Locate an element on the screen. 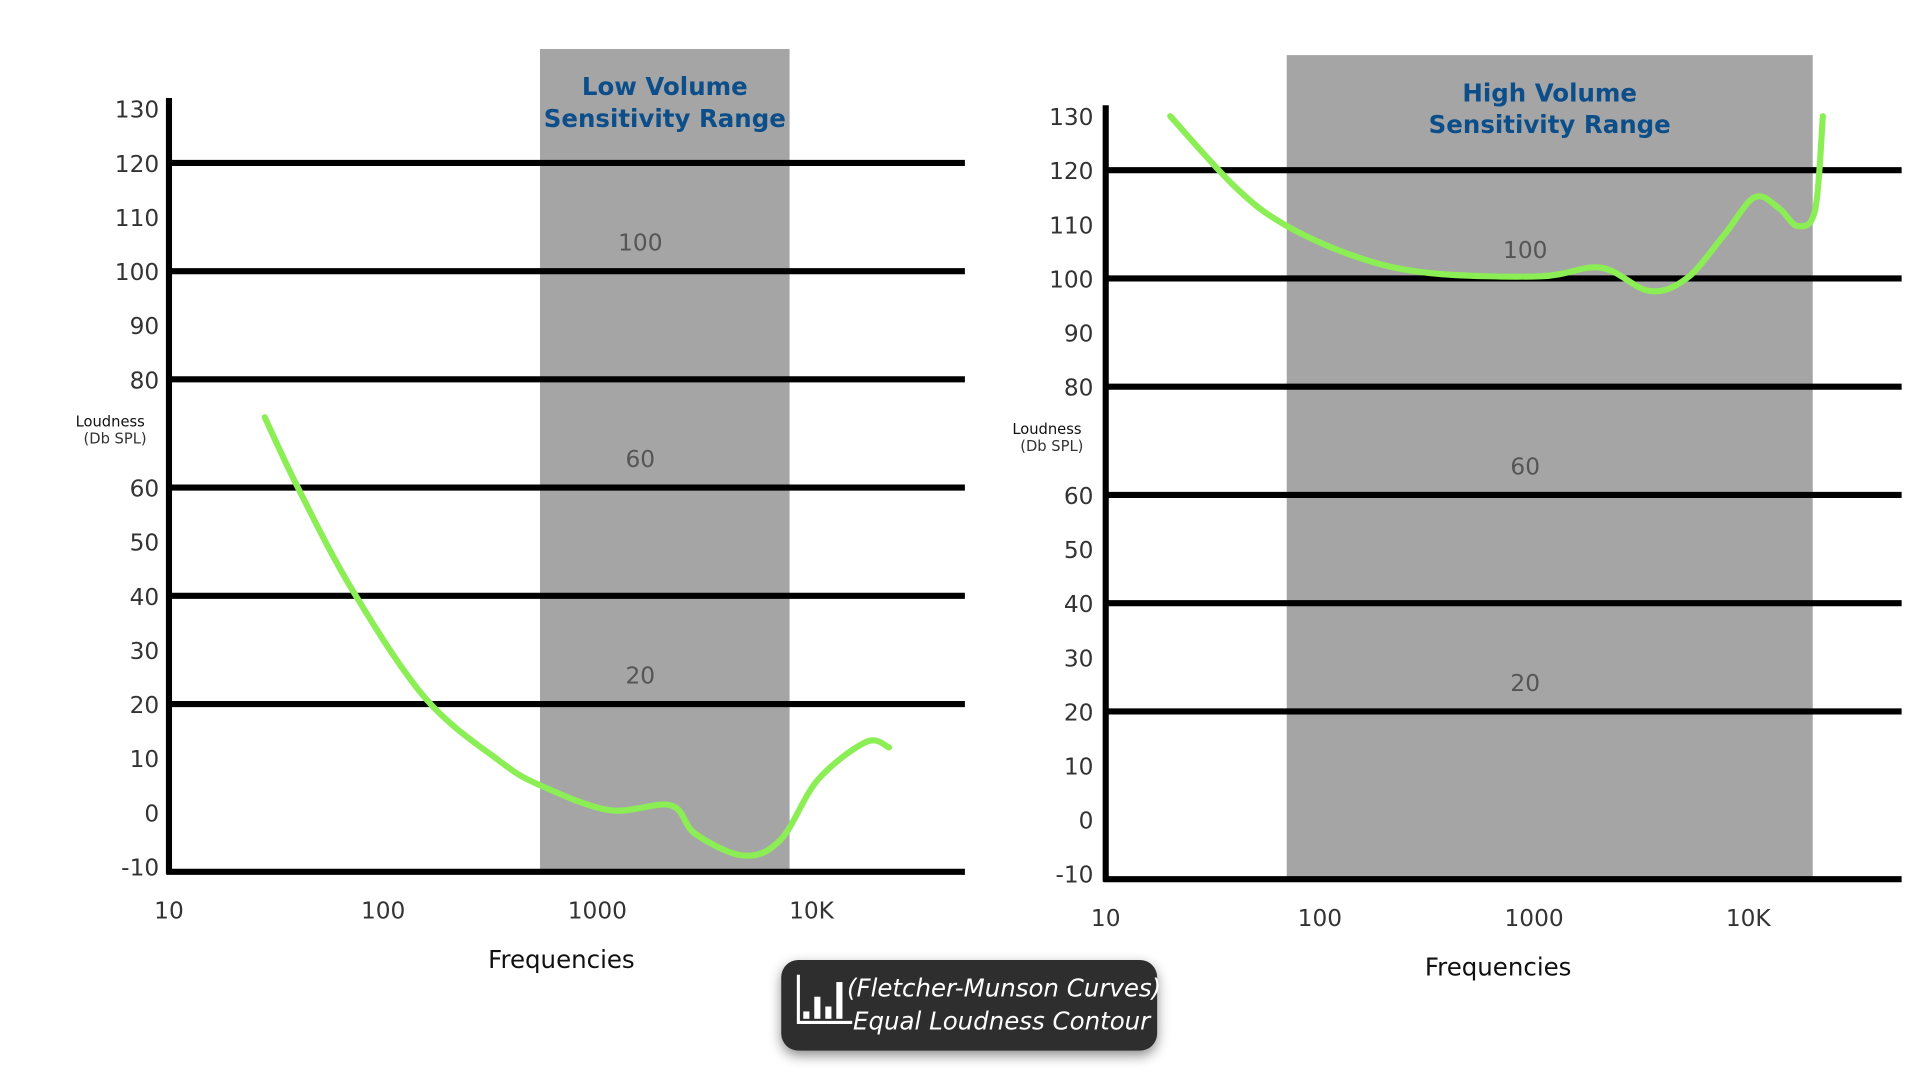 The height and width of the screenshot is (1084, 1920). caption-line: (Fletcher-Munson Curves) is located at coordinates (1004, 987).